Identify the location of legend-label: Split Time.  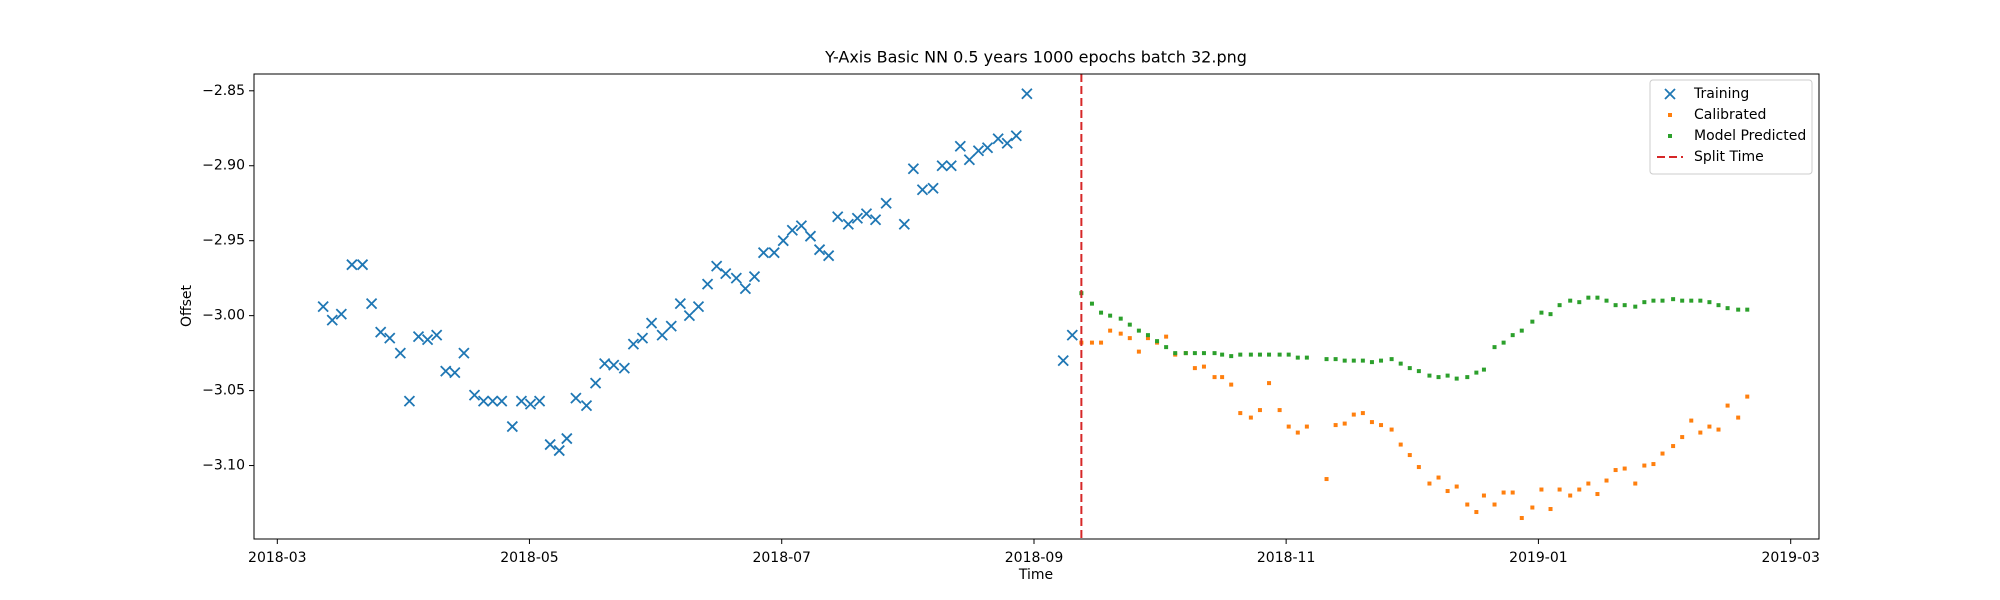
(1729, 157).